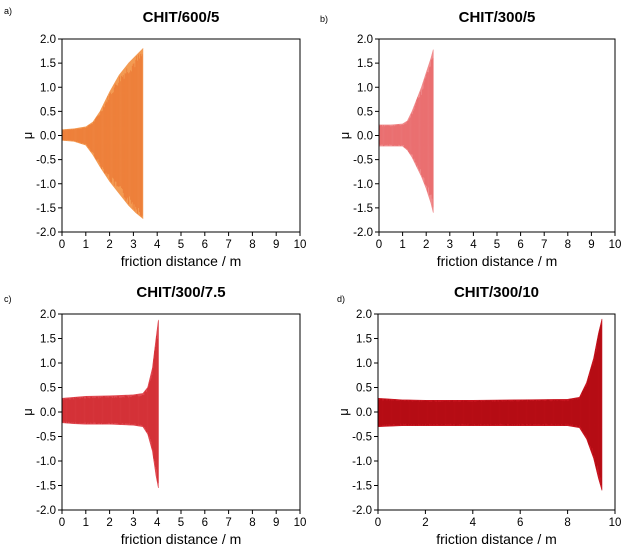 Image resolution: width=626 pixels, height=546 pixels. Describe the element at coordinates (324, 19) in the screenshot. I see `panel-letter: b)` at that location.